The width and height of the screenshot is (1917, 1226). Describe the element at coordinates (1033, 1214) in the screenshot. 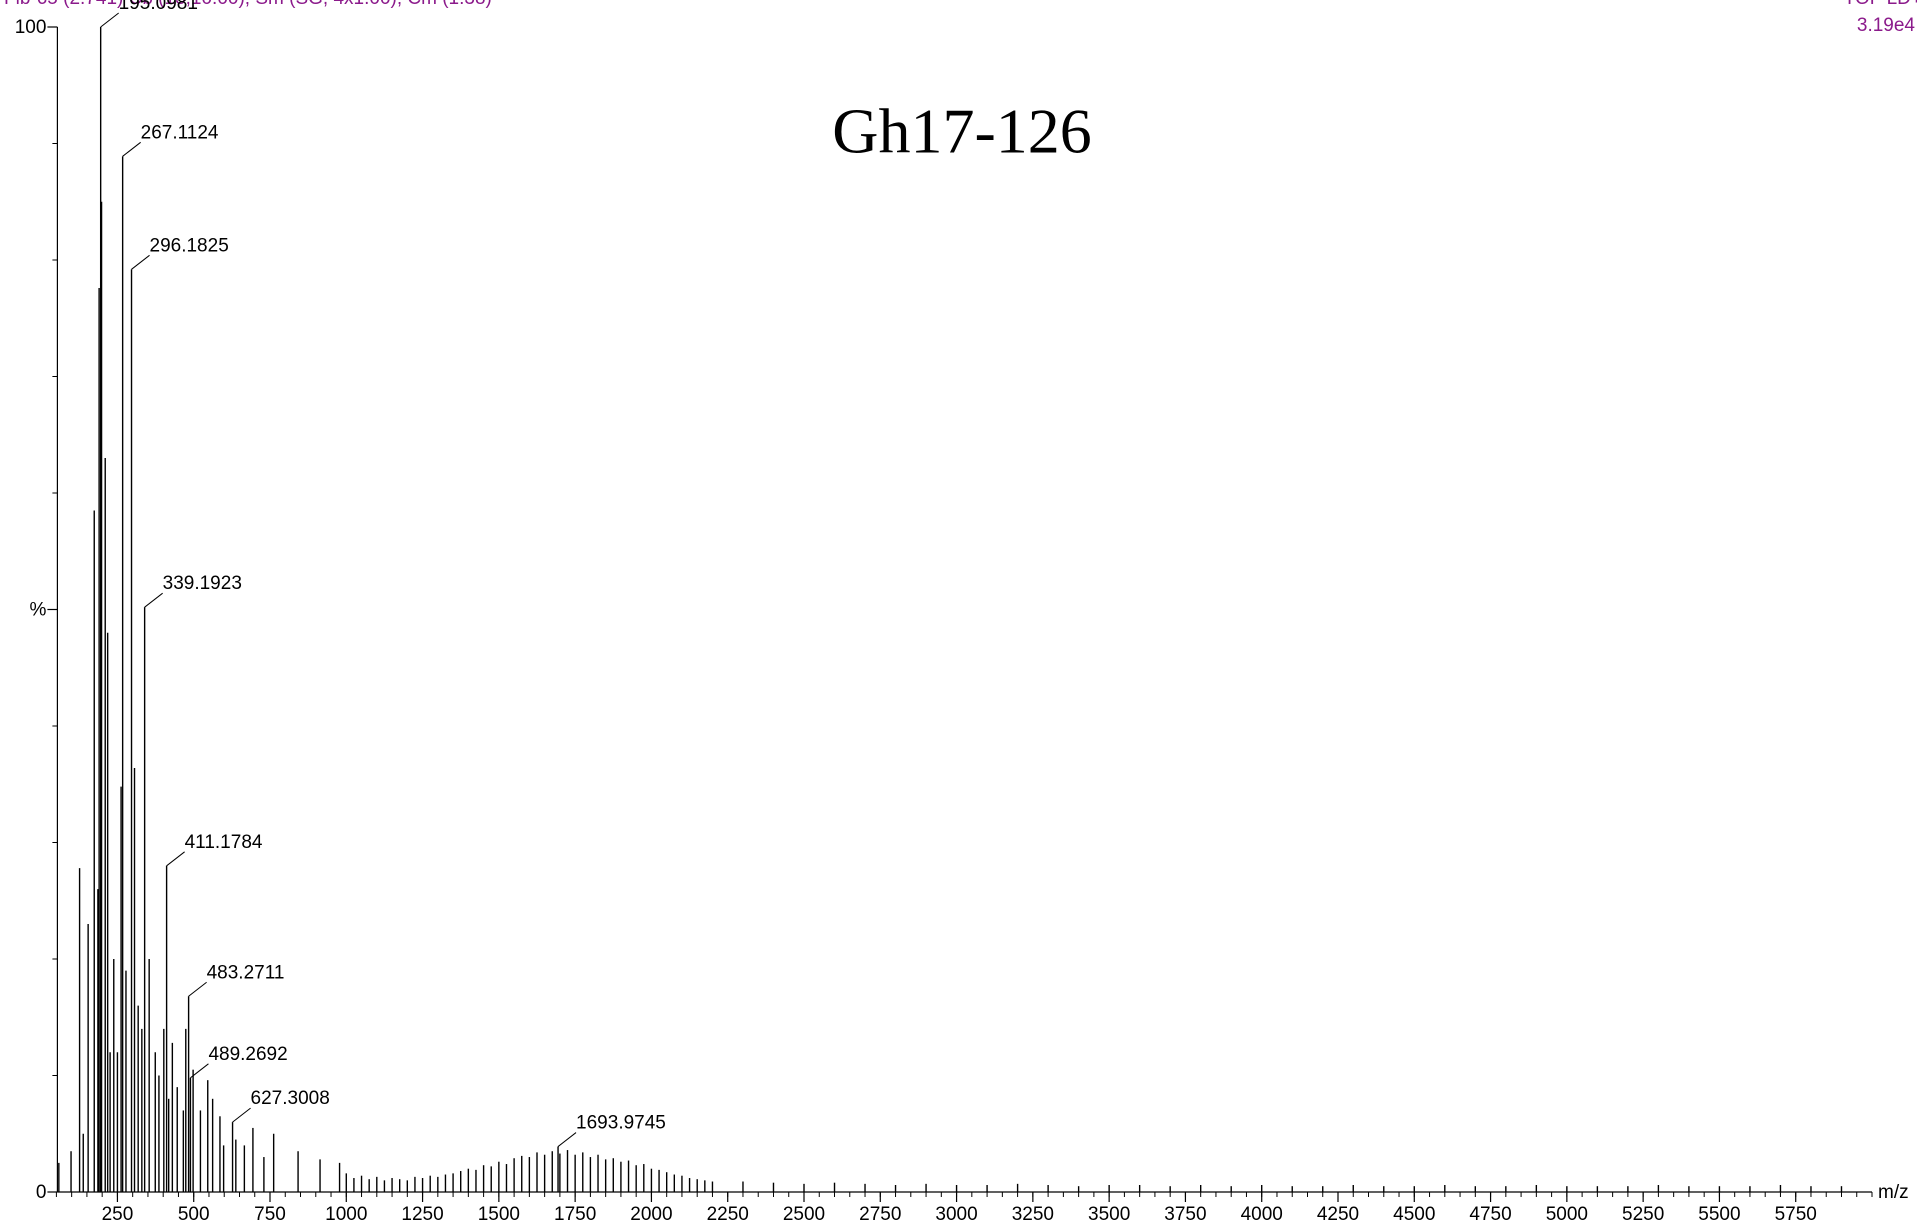

I see `x-tick-label: 3250` at that location.